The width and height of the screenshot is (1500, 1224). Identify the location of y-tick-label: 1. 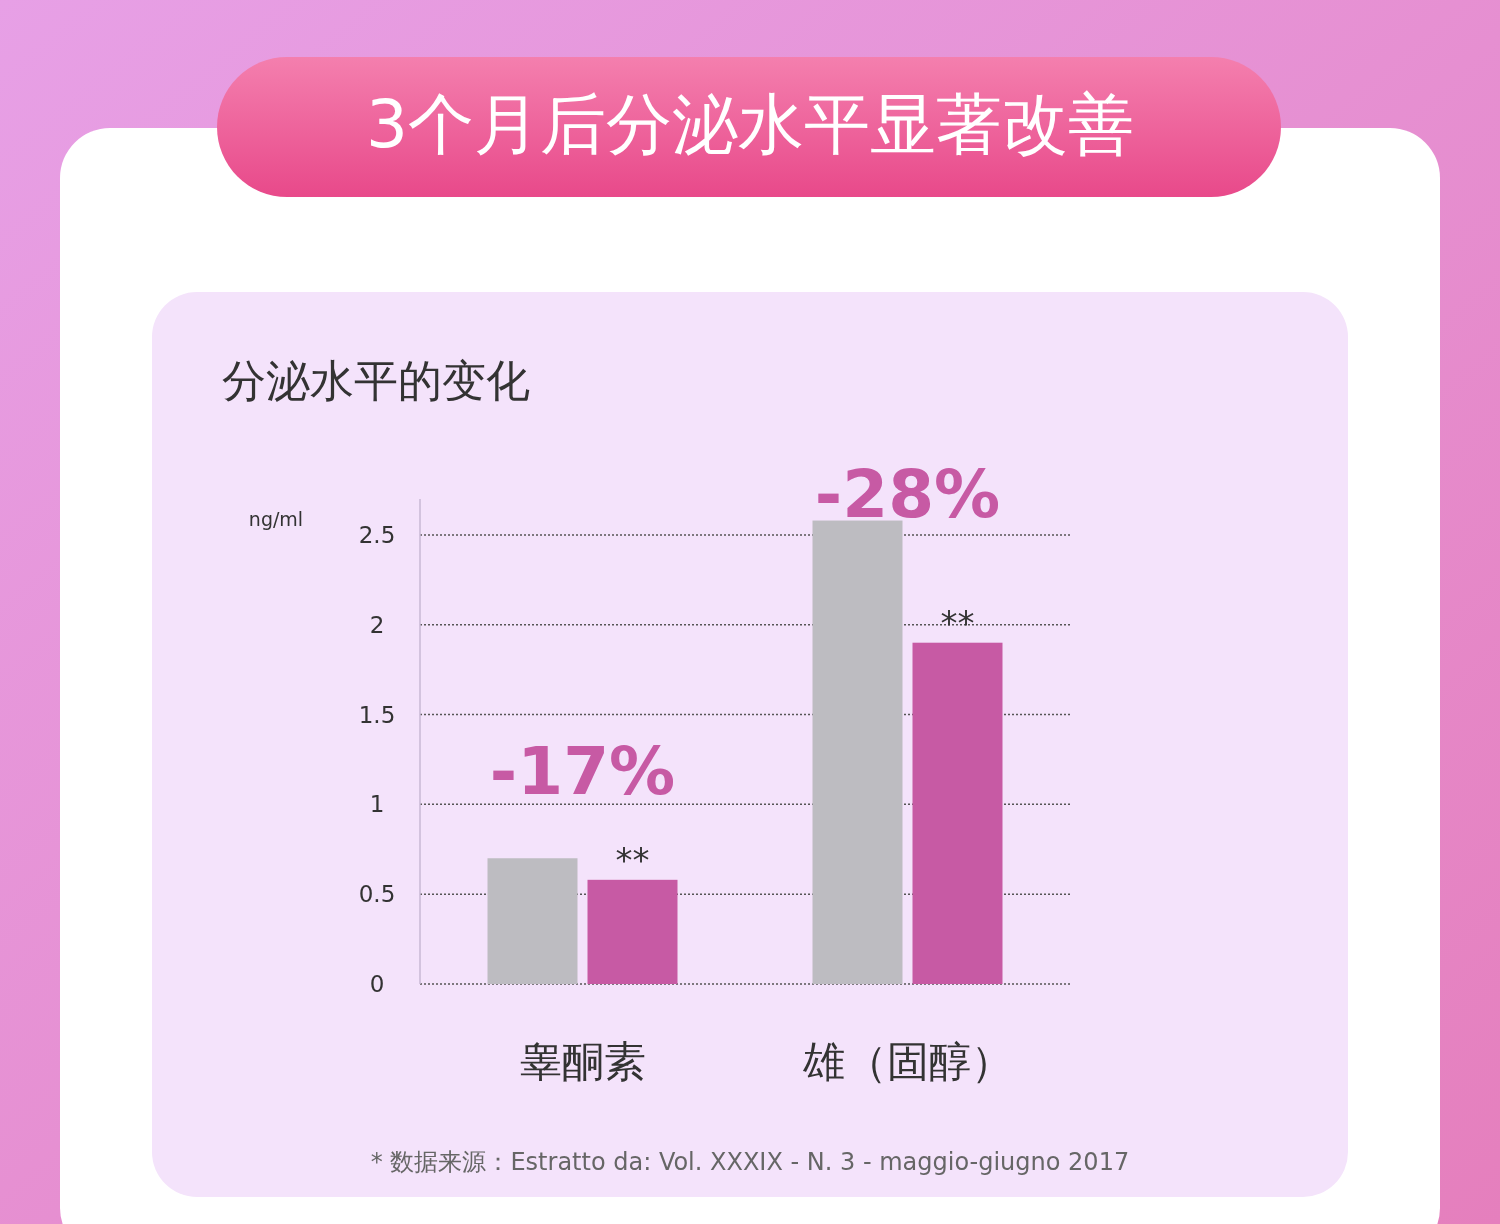
(377, 804).